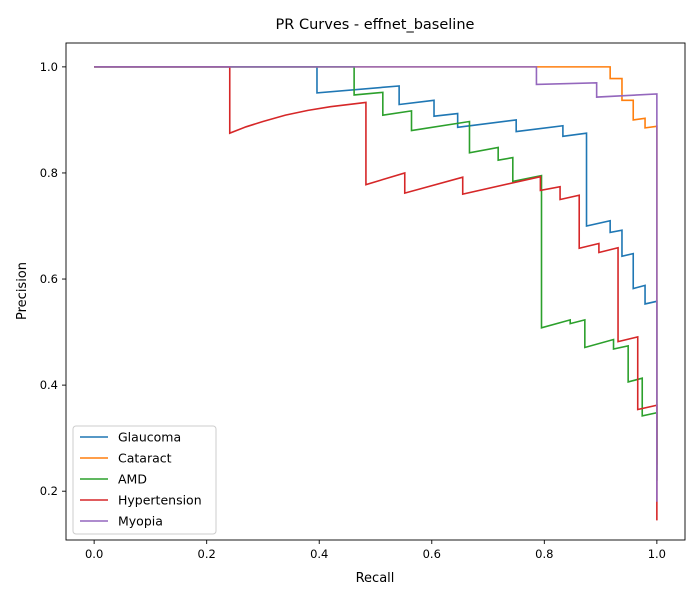 The width and height of the screenshot is (700, 600). What do you see at coordinates (319, 554) in the screenshot?
I see `x-tick-label: 0.4` at bounding box center [319, 554].